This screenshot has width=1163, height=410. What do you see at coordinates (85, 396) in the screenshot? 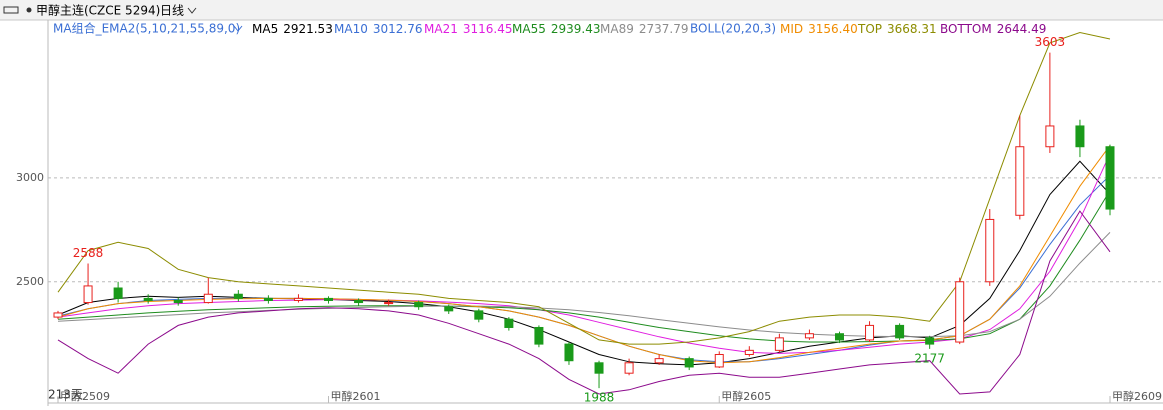
I see `x-tick-label: 甲醇2509` at bounding box center [85, 396].